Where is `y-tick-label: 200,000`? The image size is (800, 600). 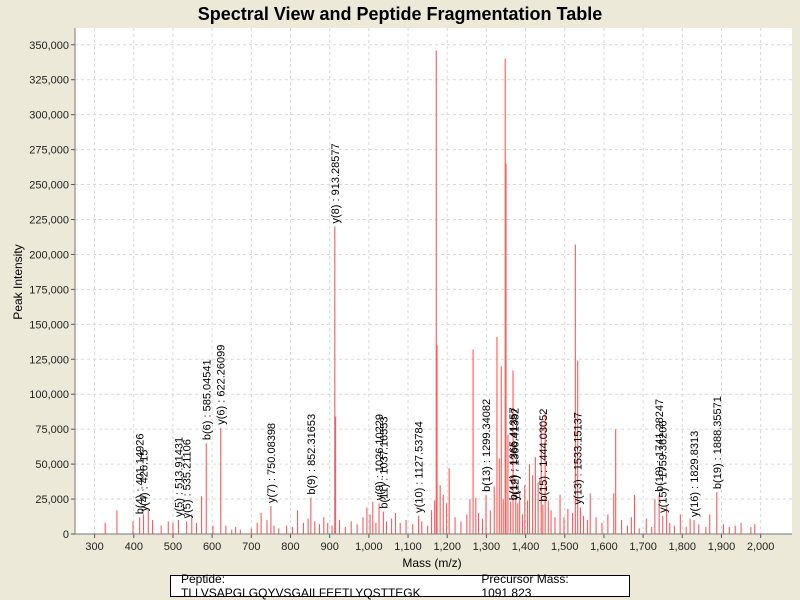 y-tick-label: 200,000 is located at coordinates (49, 255).